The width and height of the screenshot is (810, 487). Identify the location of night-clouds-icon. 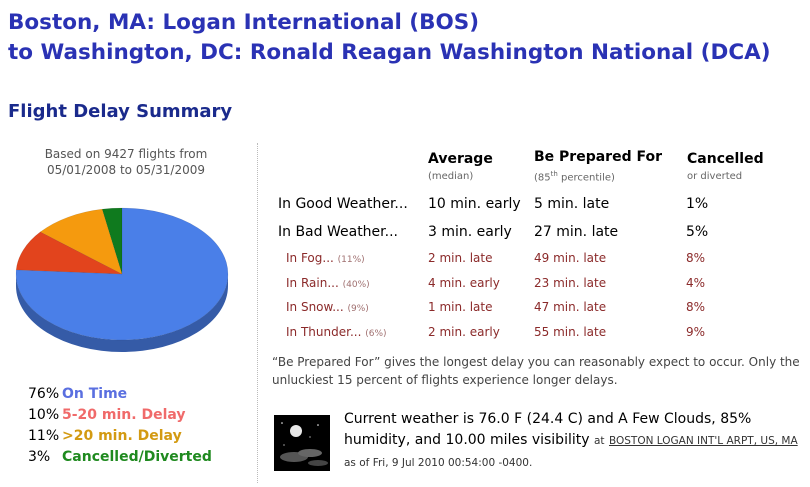
(302, 443).